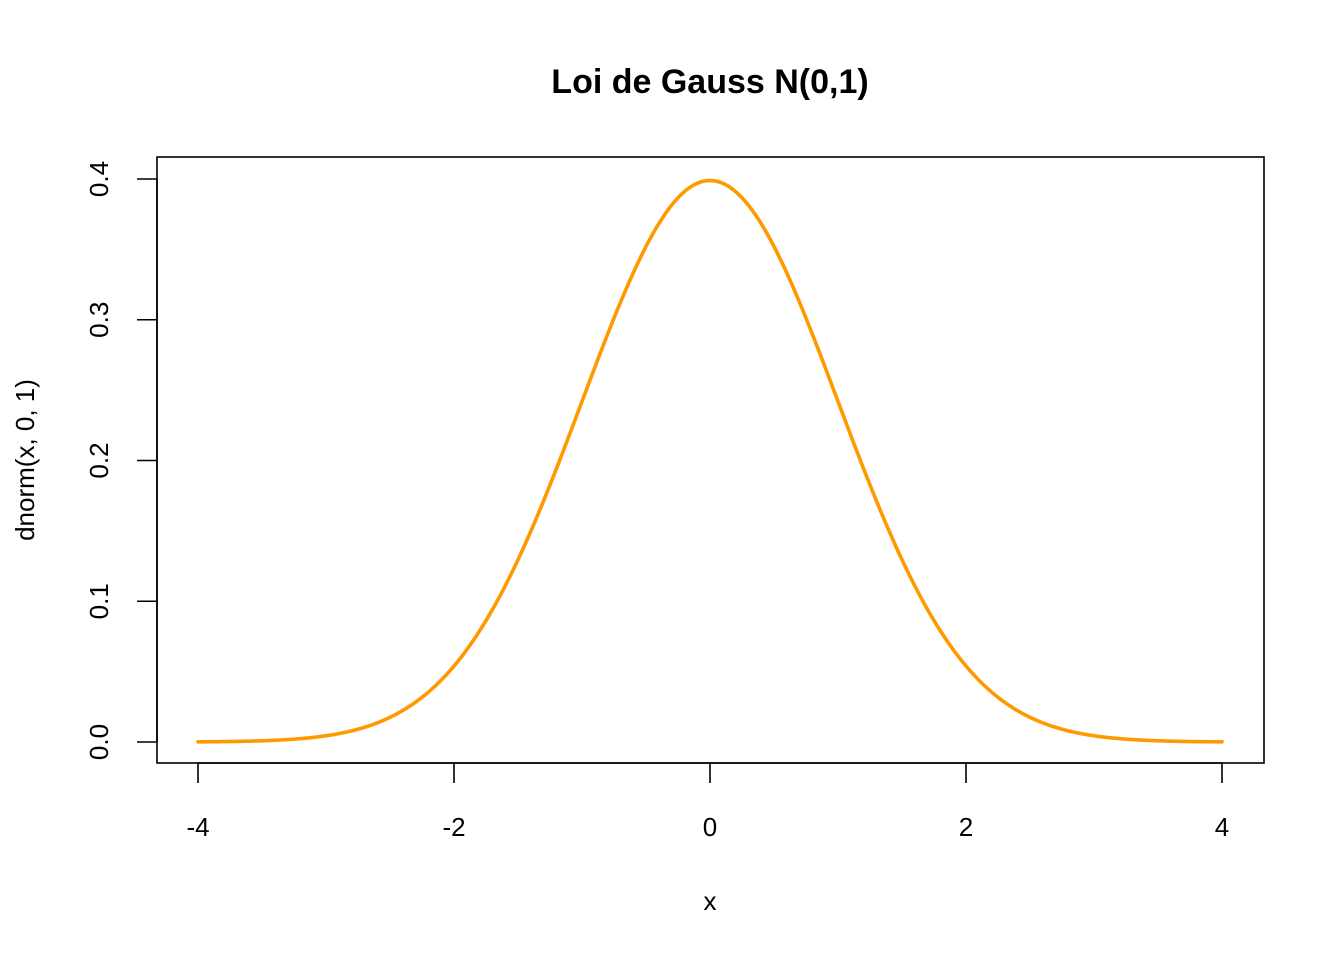 This screenshot has height=960, width=1344. I want to click on x-tick-label: 2, so click(966, 827).